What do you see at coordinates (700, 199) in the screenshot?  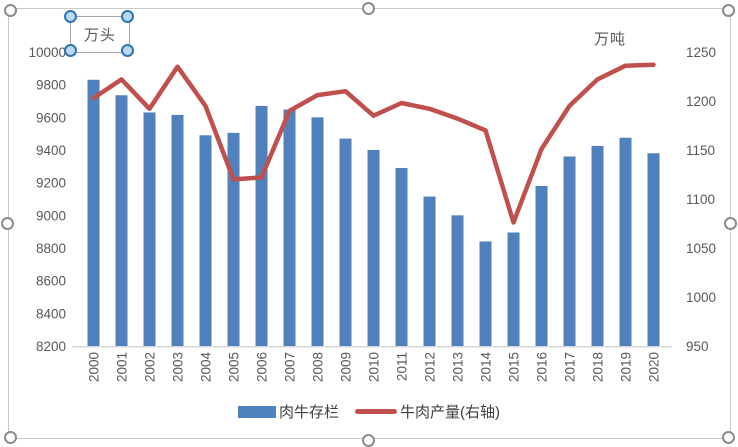 I see `right-axis-tick-1100: 1100` at bounding box center [700, 199].